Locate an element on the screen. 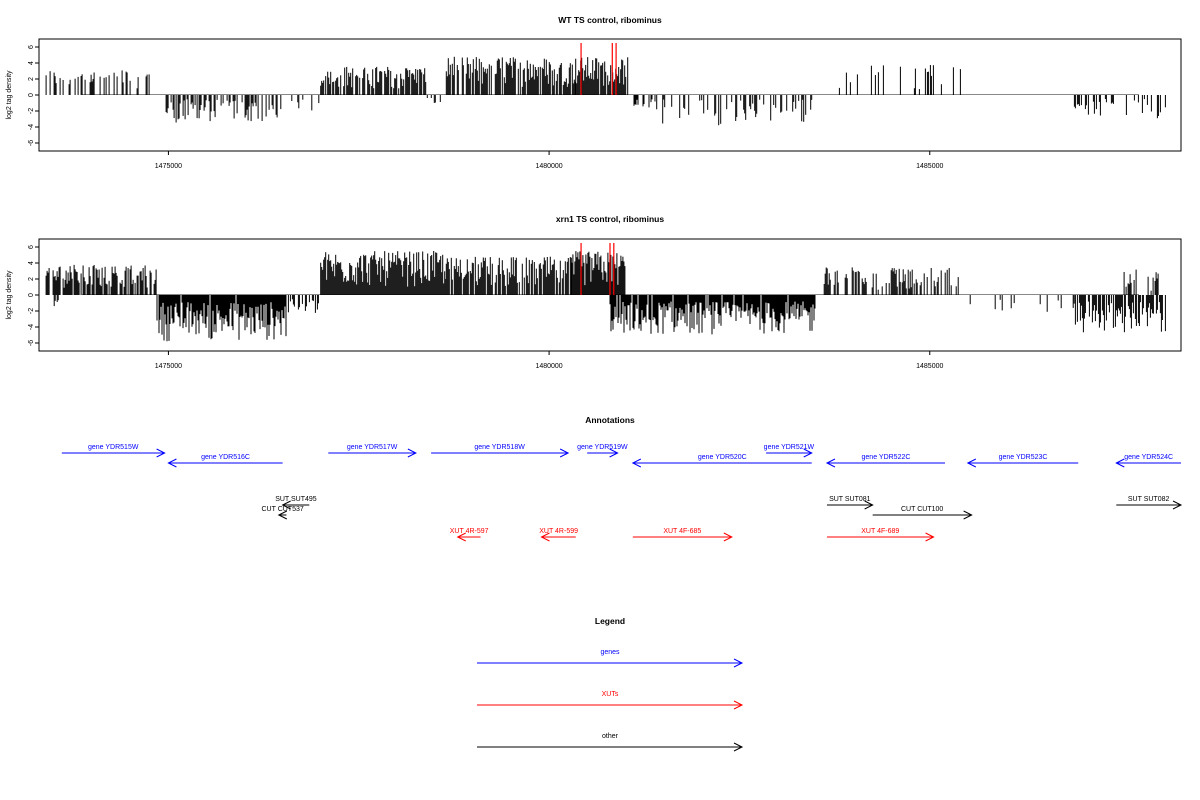  p2-ytick-label: -2 is located at coordinates (31, 311).